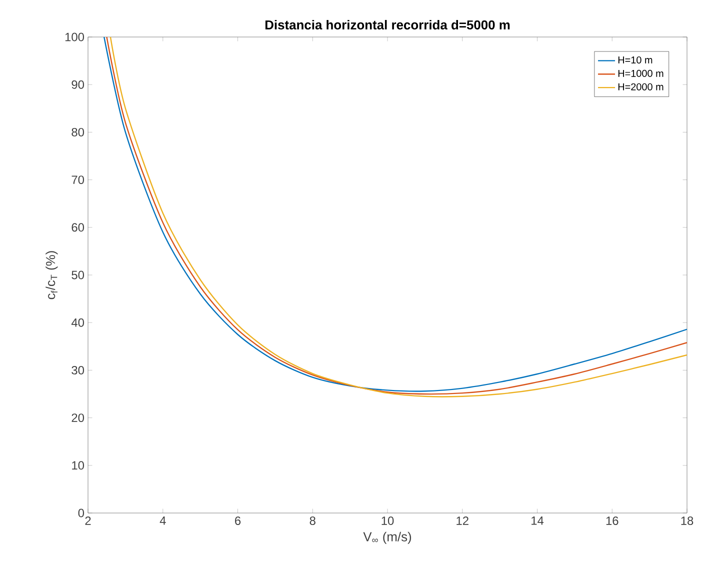 Image resolution: width=702 pixels, height=579 pixels. Describe the element at coordinates (78, 84) in the screenshot. I see `y-tick-label: 90` at that location.